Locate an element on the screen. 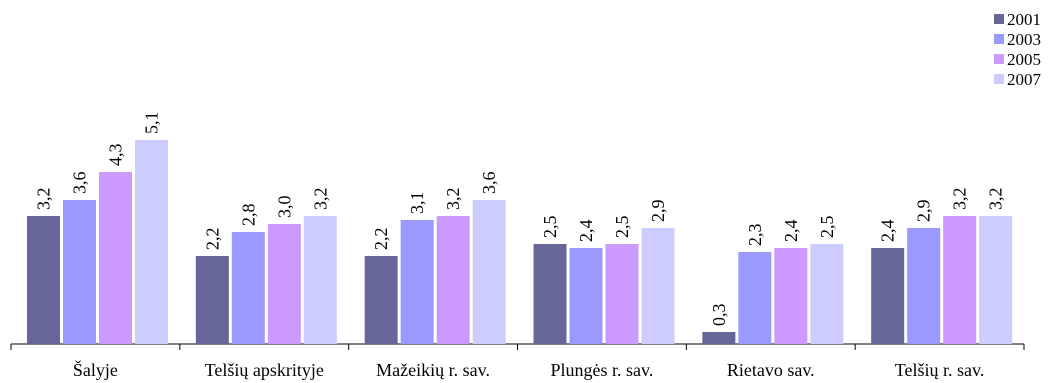 This screenshot has height=383, width=1056. legend-label: 2007 is located at coordinates (1024, 79).